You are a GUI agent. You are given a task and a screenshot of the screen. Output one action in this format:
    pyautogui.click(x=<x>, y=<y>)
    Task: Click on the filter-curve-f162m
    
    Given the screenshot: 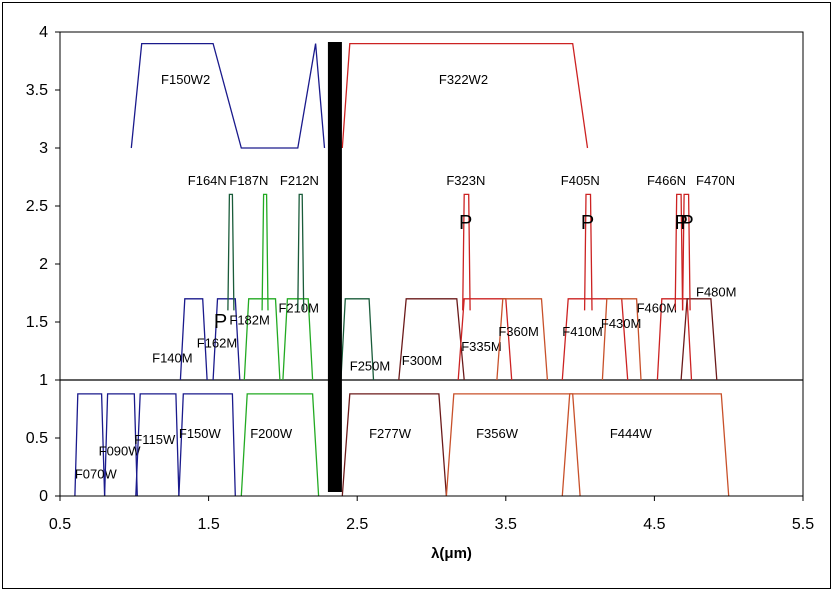 What is the action you would take?
    pyautogui.click(x=226, y=339)
    